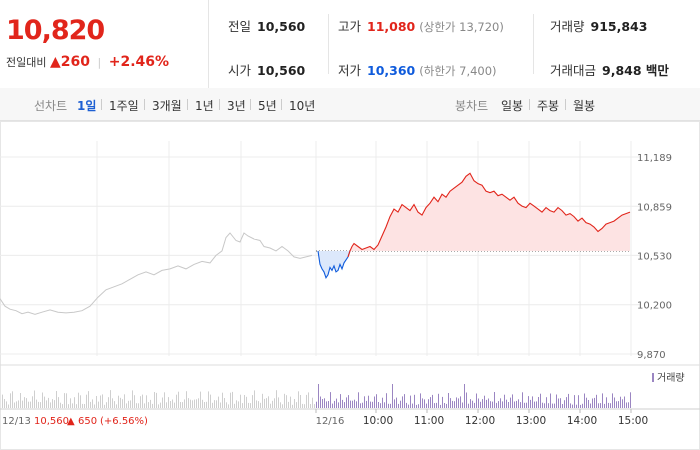  Describe the element at coordinates (531, 421) in the screenshot. I see `x-tick-label: 13:00` at that location.